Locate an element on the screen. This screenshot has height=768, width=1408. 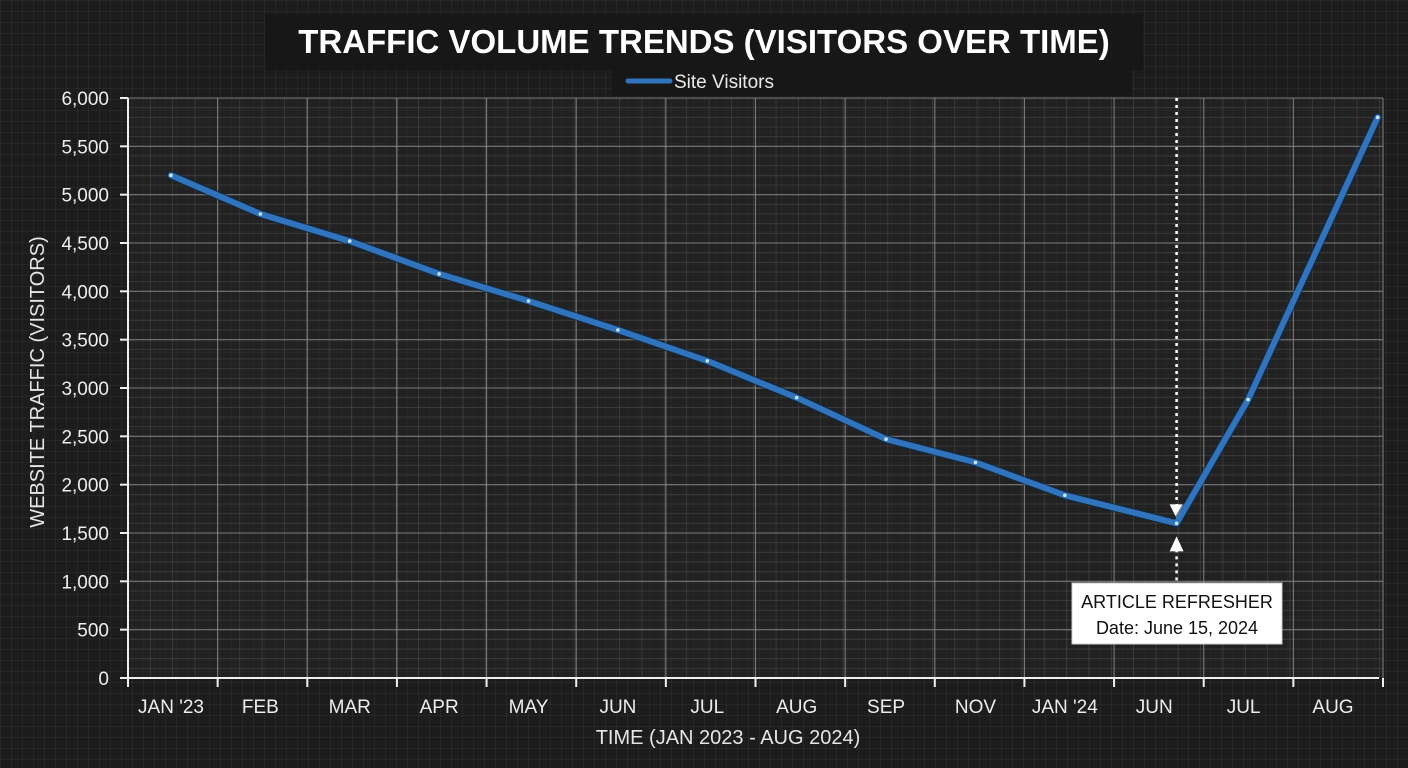
y-tick-label: 500 is located at coordinates (93, 631).